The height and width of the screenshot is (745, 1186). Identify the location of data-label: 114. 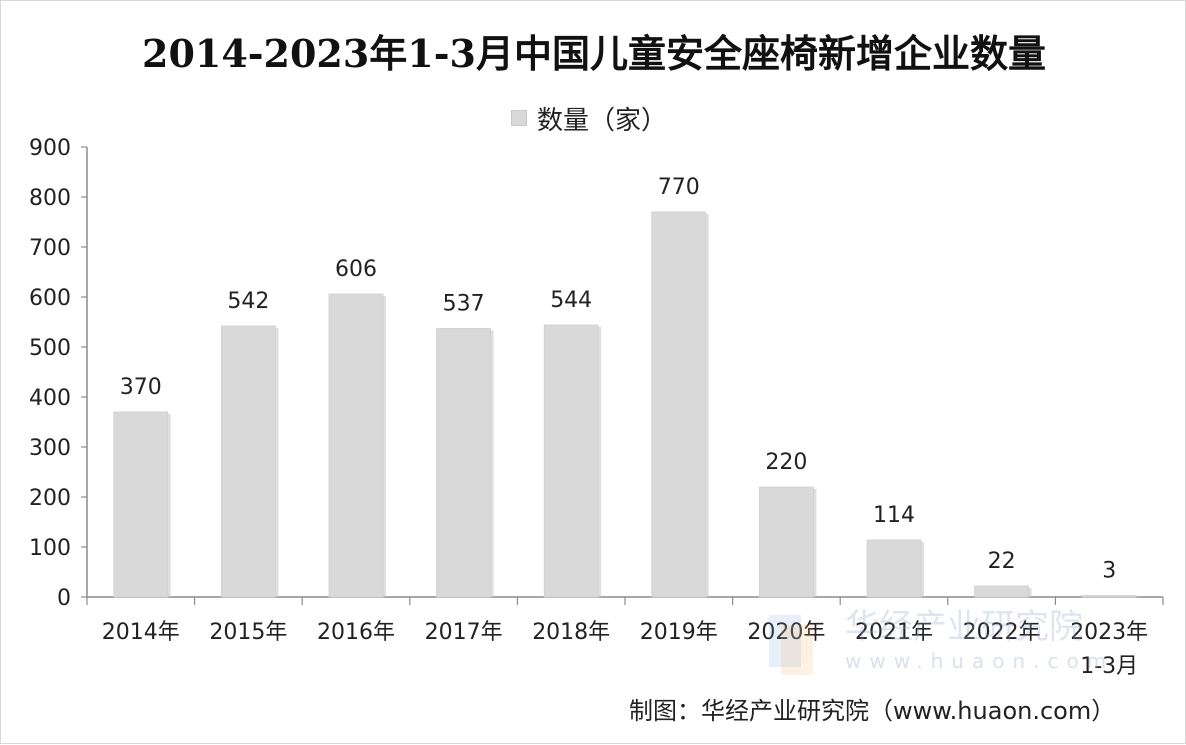
(894, 515).